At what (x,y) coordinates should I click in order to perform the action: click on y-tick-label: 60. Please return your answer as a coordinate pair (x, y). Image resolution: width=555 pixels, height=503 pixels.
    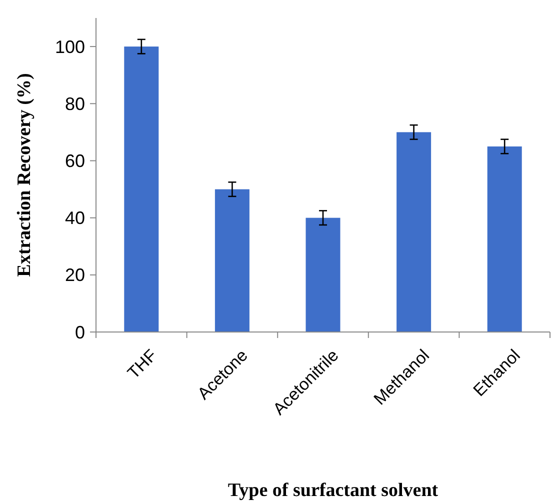
    Looking at the image, I should click on (74, 161).